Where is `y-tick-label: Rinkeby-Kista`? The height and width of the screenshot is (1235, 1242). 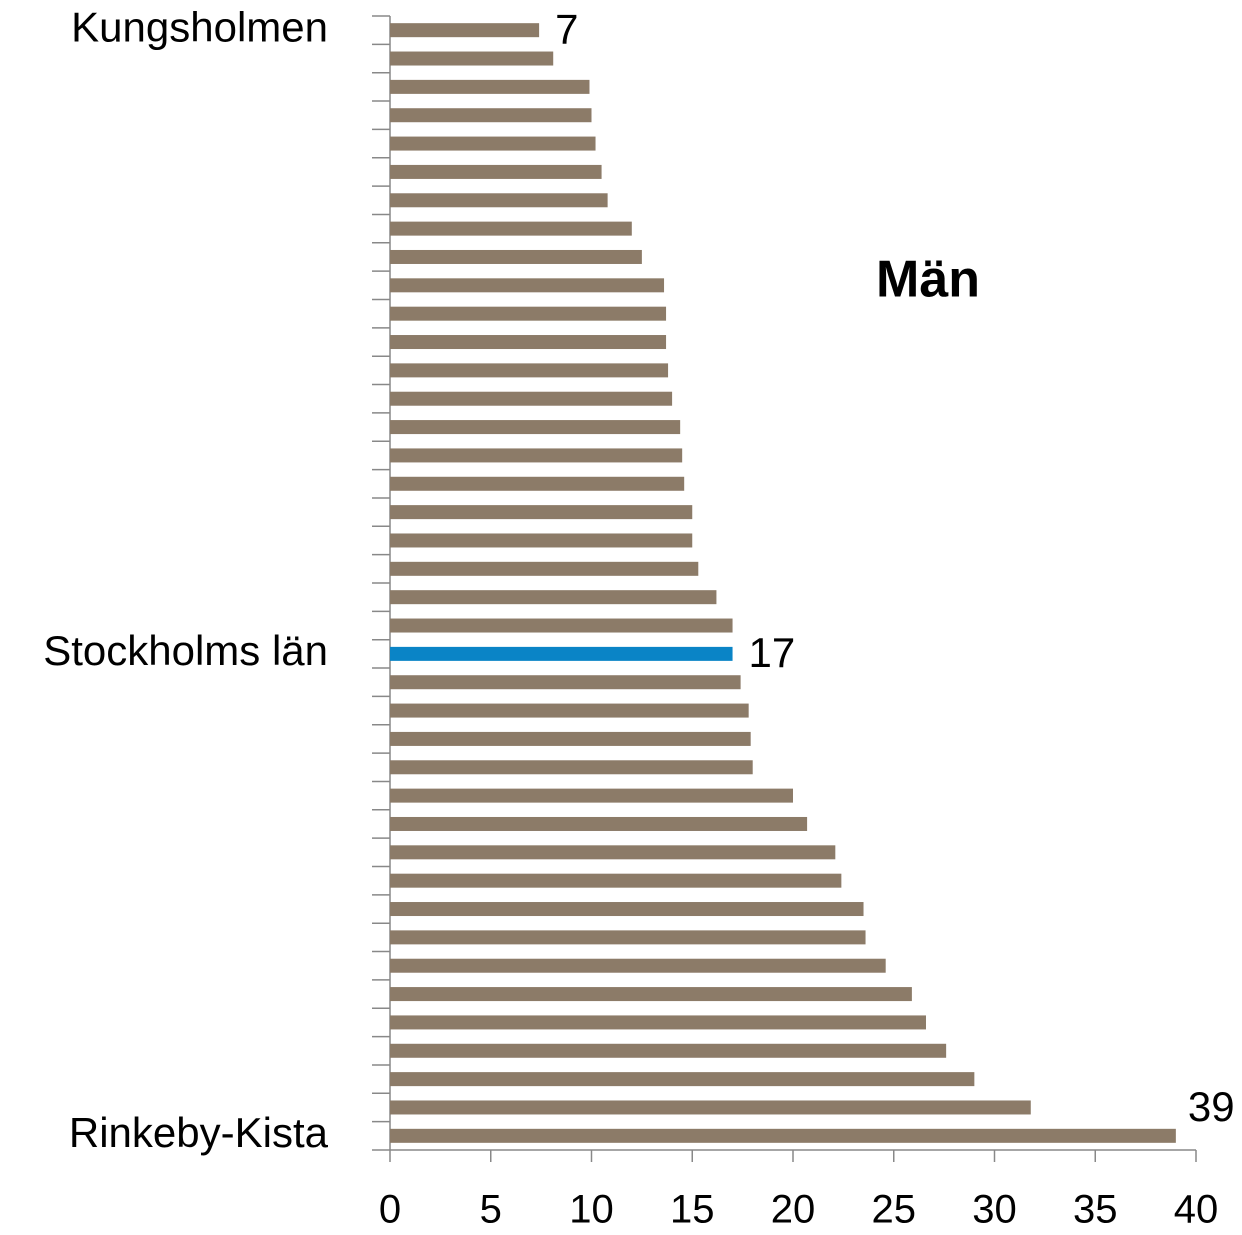
y-tick-label: Rinkeby-Kista is located at coordinates (199, 1132).